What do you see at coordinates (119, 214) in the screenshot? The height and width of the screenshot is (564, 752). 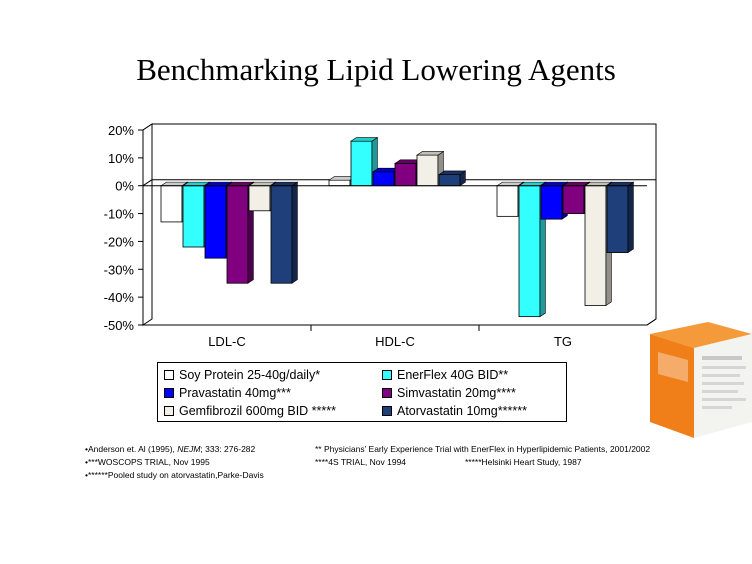 I see `y-tick-label: -10%` at bounding box center [119, 214].